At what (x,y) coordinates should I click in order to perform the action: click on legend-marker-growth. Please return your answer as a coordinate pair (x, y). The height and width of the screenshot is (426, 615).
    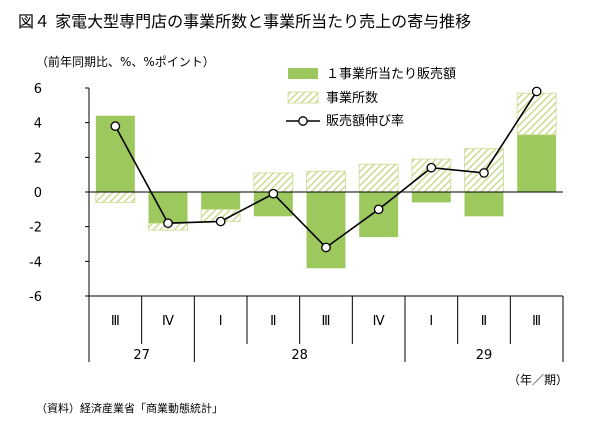
    Looking at the image, I should click on (303, 121).